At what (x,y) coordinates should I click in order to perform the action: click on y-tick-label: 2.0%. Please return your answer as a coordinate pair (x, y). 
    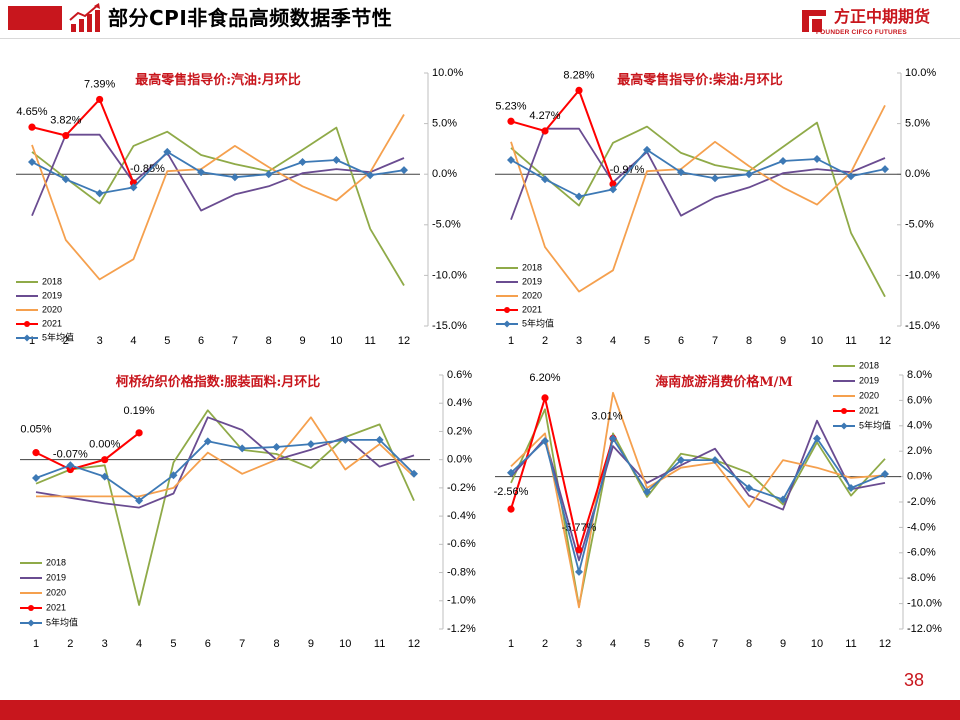
    Looking at the image, I should click on (919, 451).